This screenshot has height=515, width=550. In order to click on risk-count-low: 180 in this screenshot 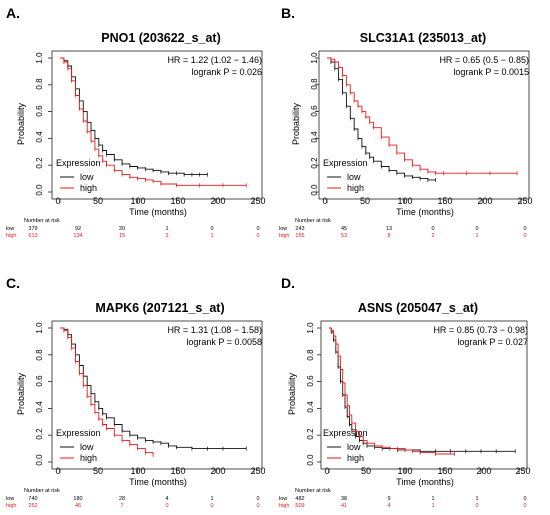, I will do `click(77, 499)`.